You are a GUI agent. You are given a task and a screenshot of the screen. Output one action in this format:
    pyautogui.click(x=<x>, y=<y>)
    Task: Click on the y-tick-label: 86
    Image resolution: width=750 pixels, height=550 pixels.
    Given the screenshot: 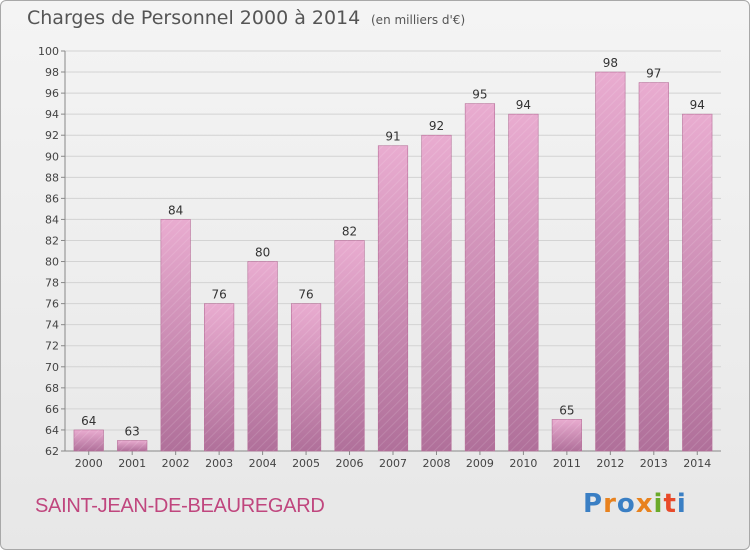 What is the action you would take?
    pyautogui.click(x=52, y=198)
    